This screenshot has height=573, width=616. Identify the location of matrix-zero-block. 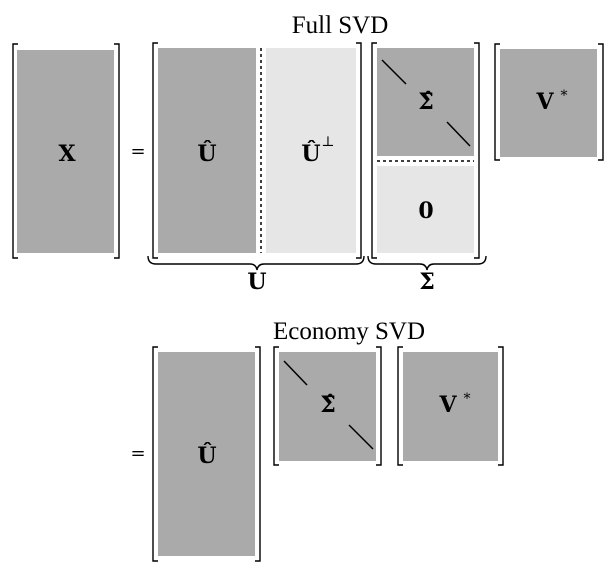
(425, 209).